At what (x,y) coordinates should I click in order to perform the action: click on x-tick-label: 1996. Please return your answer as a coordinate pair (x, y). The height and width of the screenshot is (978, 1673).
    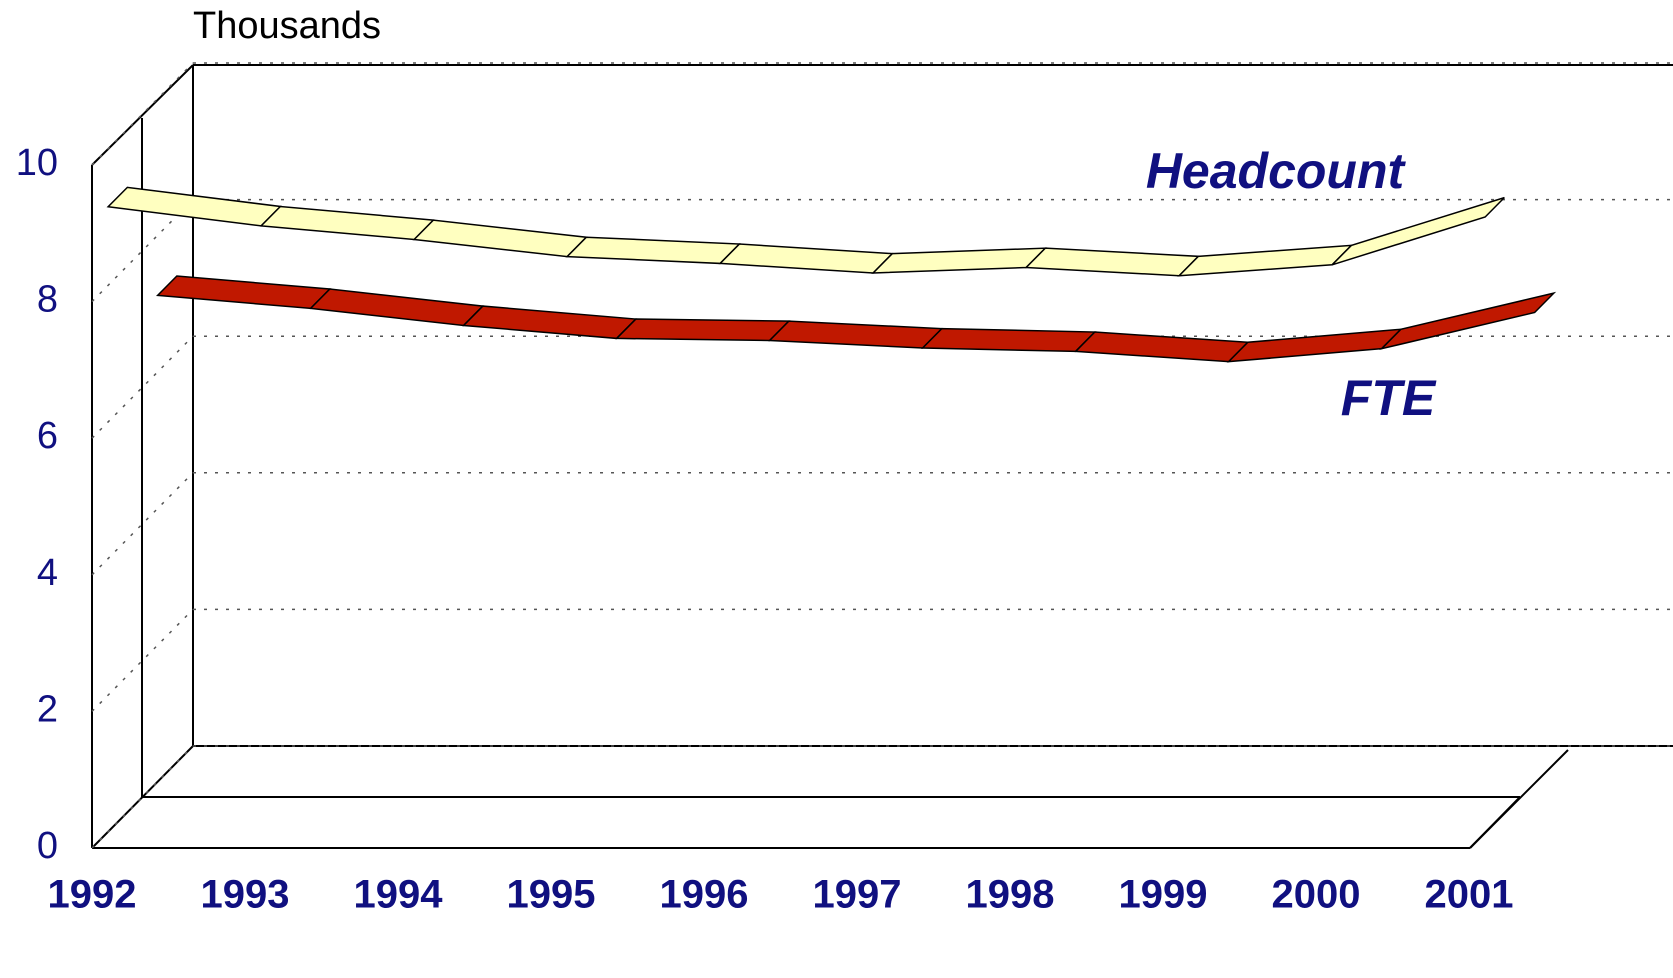
    Looking at the image, I should click on (704, 895).